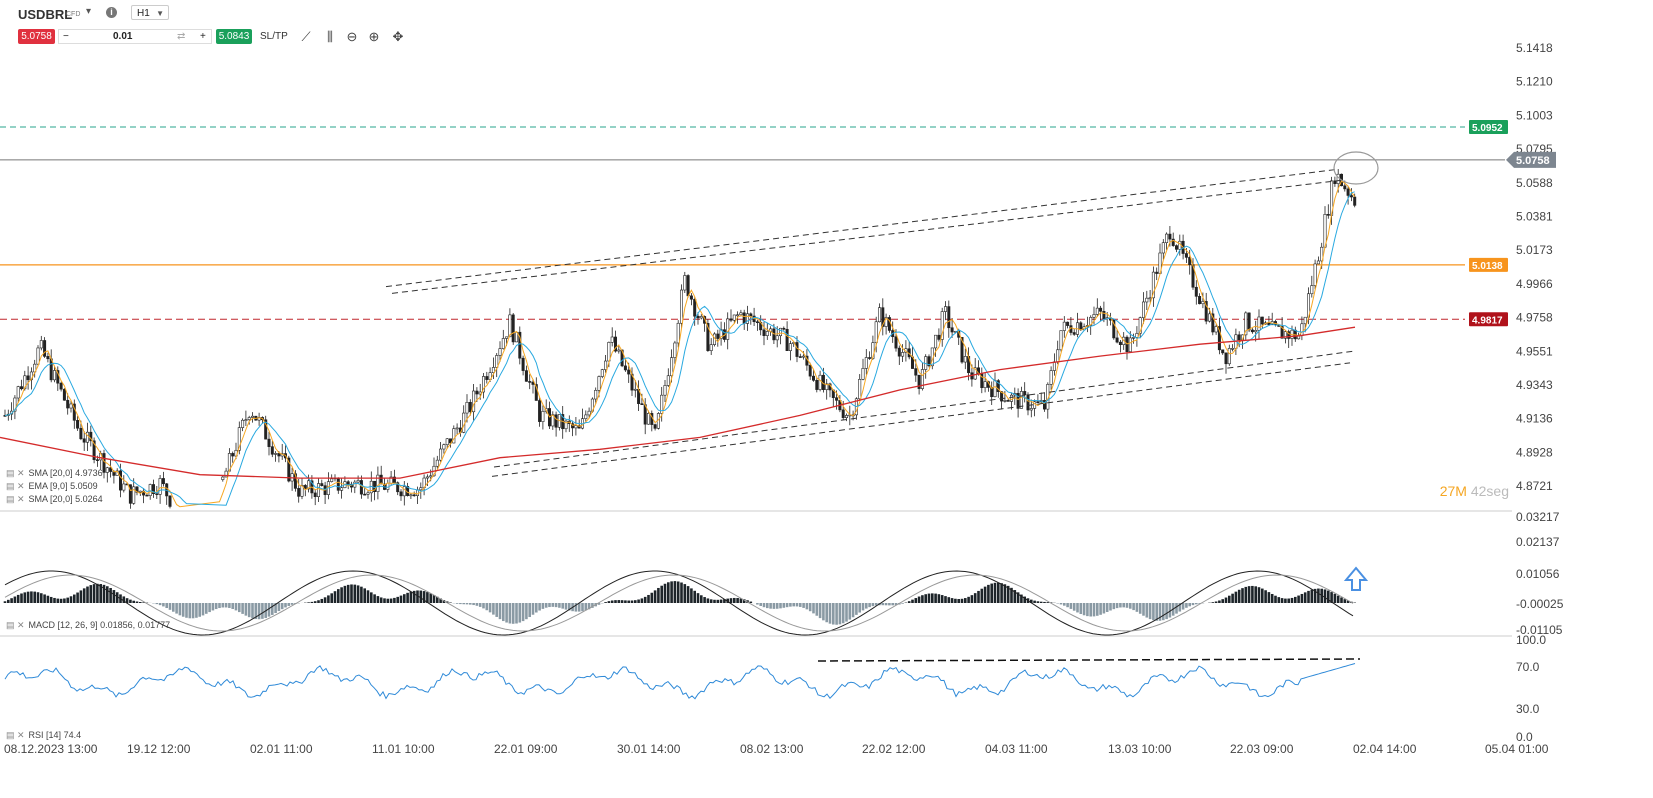  Describe the element at coordinates (88, 625) in the screenshot. I see `indicator-macd-label: ▤ ✕ MACD [12, 26, 9] 0.01856, 0.01777` at that location.